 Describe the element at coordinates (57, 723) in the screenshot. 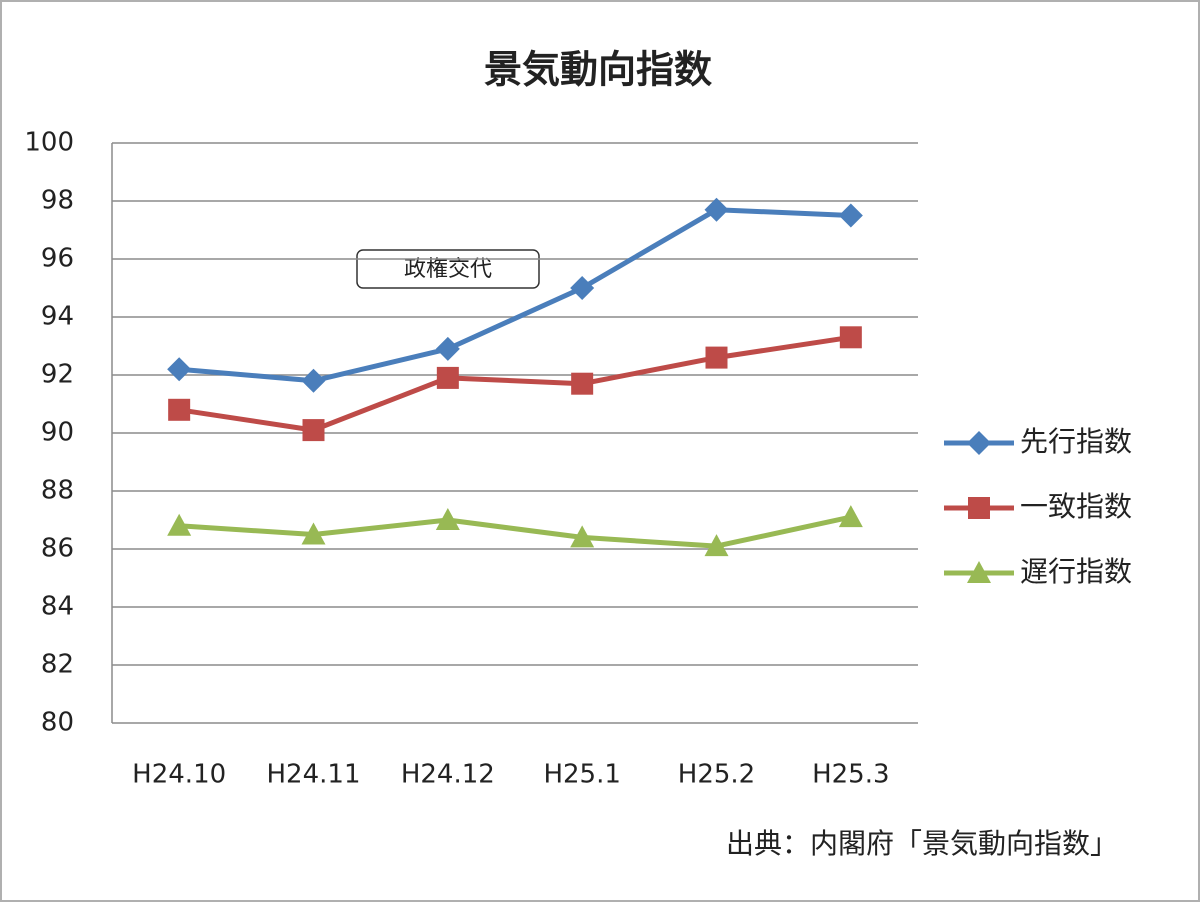

I see `y-tick-label: 80` at that location.